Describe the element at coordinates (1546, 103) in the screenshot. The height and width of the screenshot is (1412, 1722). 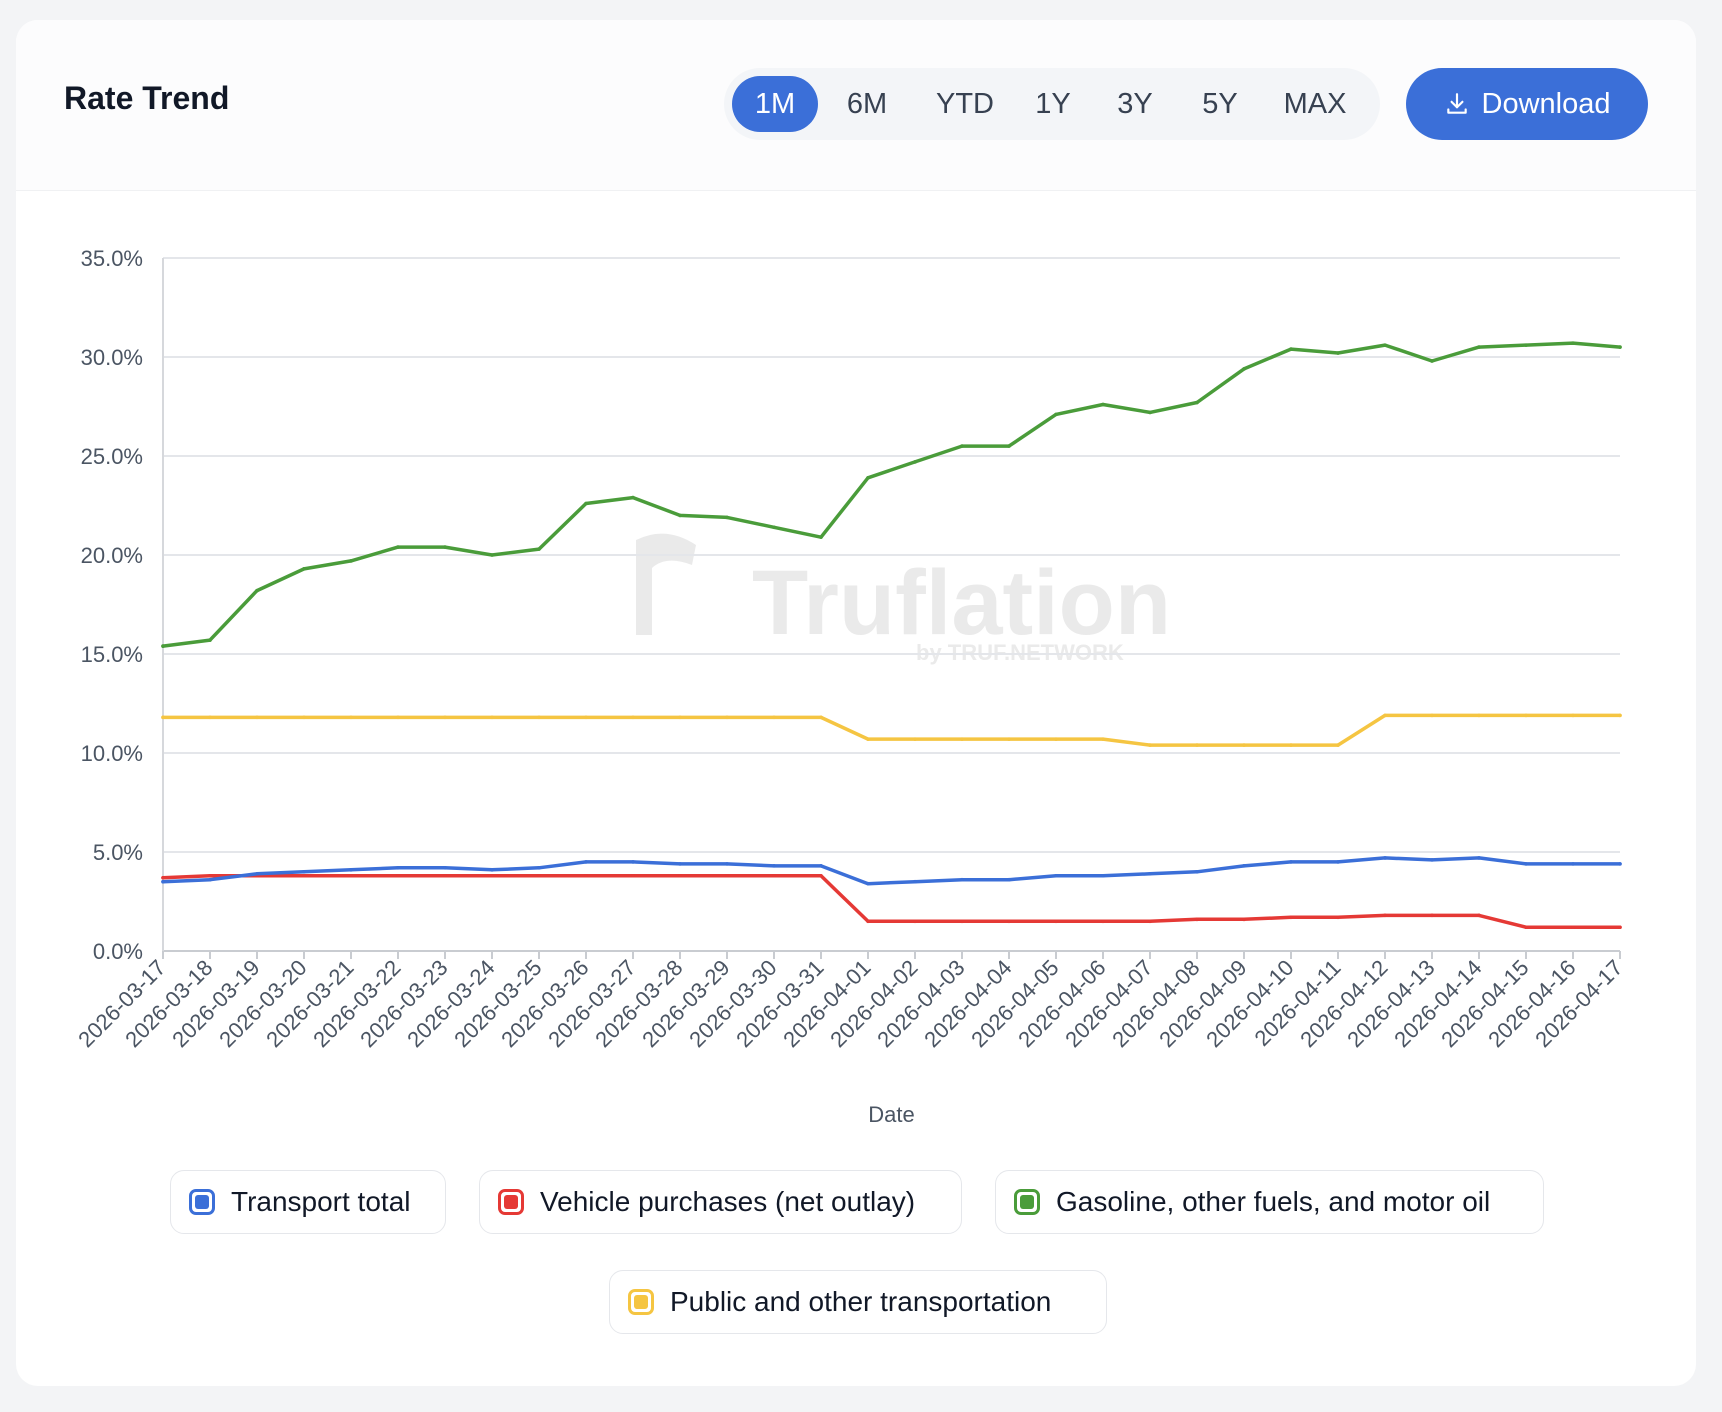
I see `download-label: Download` at that location.